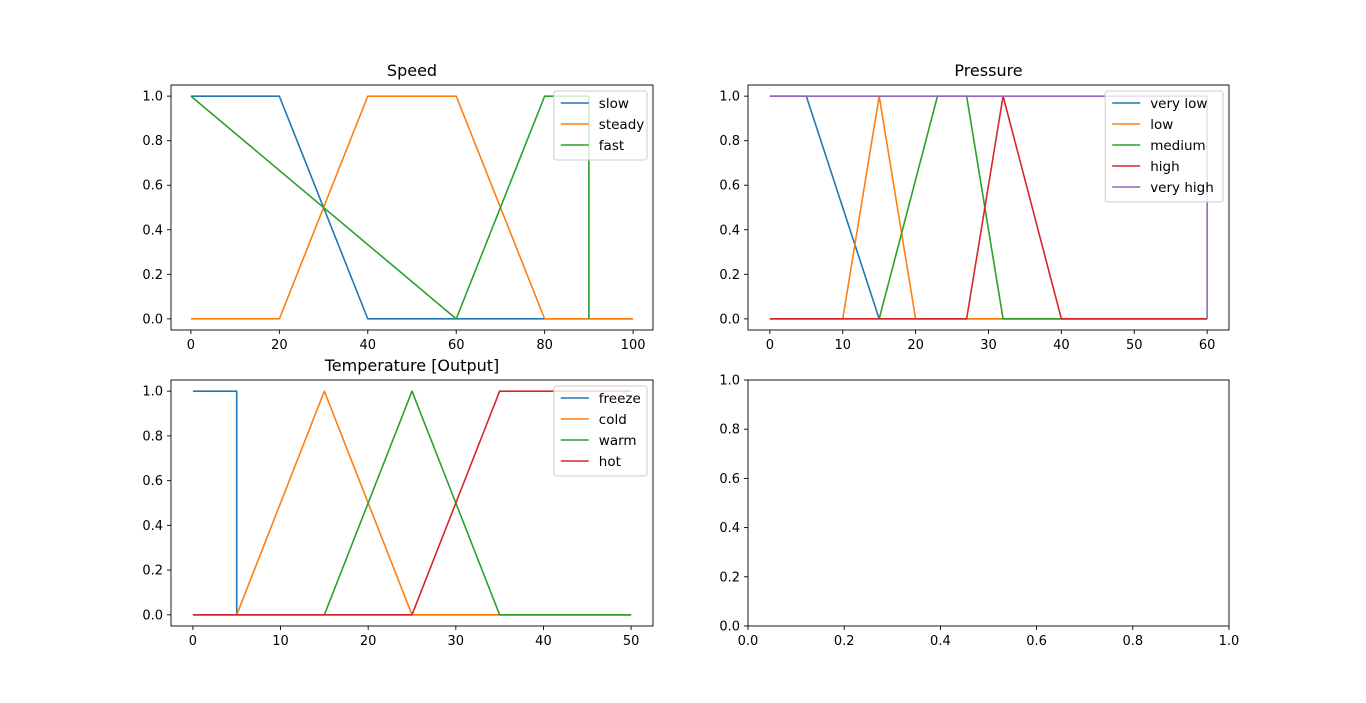 This screenshot has height=703, width=1366. I want to click on legend-label: fast, so click(611, 146).